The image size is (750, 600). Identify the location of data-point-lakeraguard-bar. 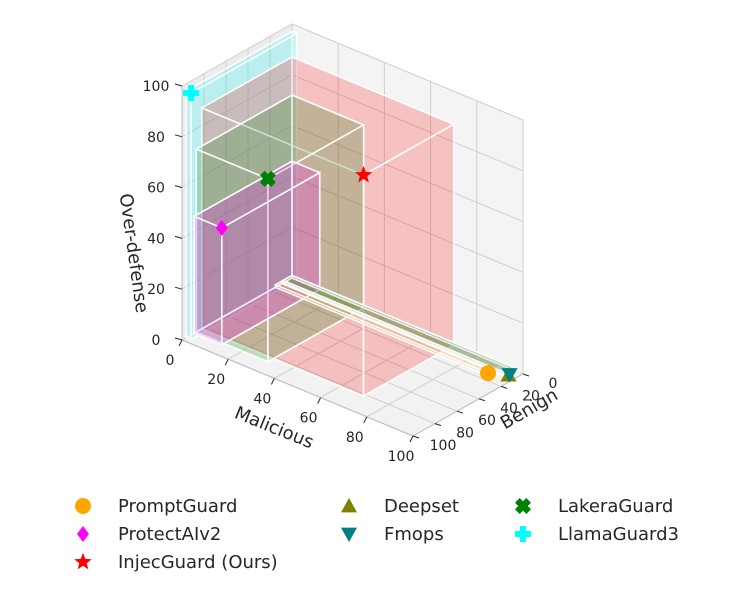
(267, 178).